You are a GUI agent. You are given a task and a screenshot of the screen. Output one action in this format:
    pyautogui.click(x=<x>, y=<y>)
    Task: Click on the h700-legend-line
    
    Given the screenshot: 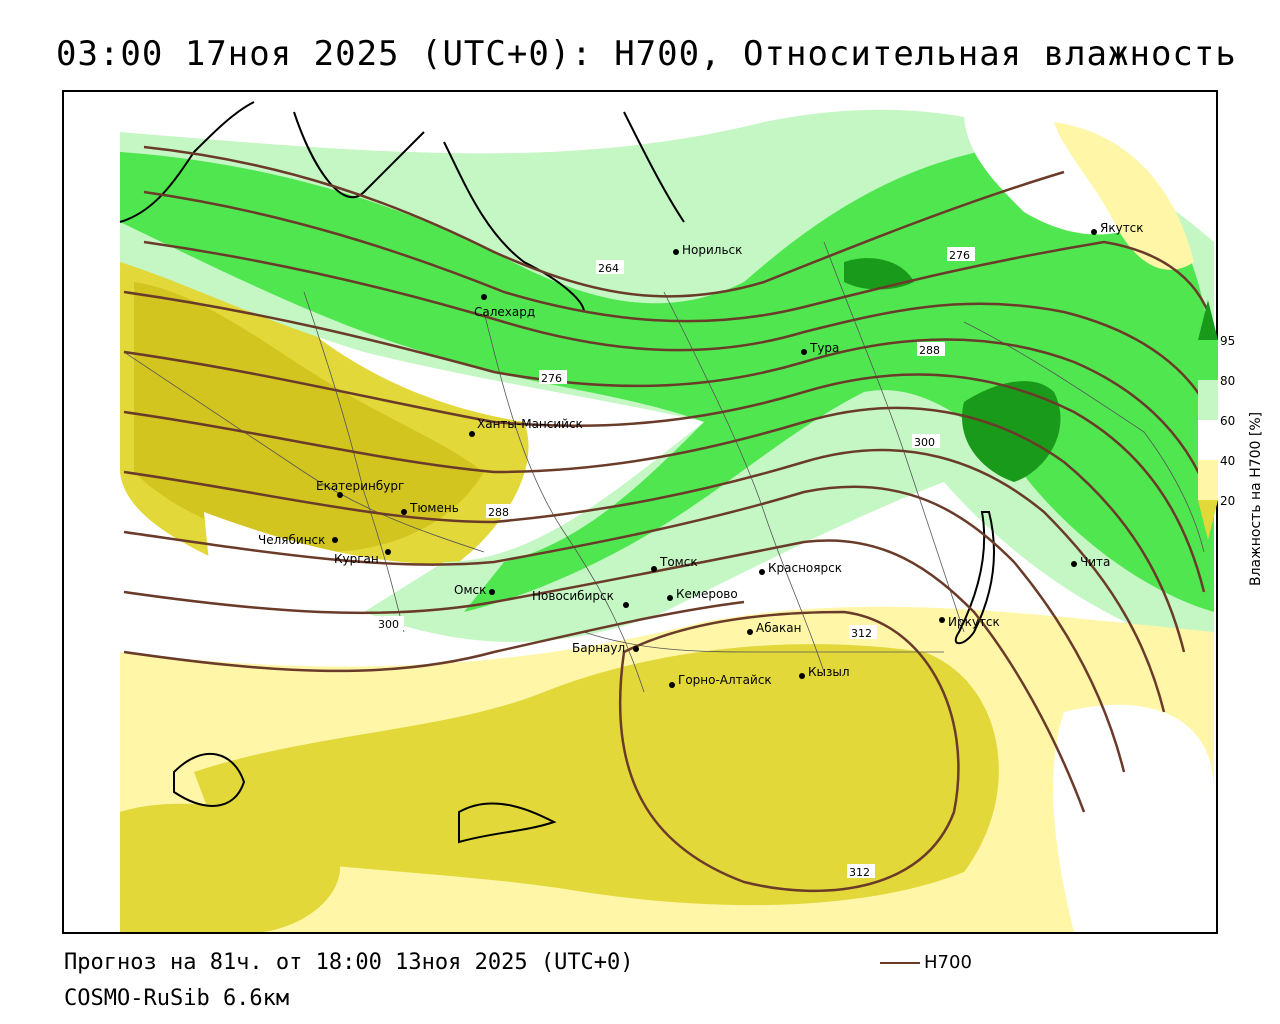 What is the action you would take?
    pyautogui.click(x=900, y=963)
    